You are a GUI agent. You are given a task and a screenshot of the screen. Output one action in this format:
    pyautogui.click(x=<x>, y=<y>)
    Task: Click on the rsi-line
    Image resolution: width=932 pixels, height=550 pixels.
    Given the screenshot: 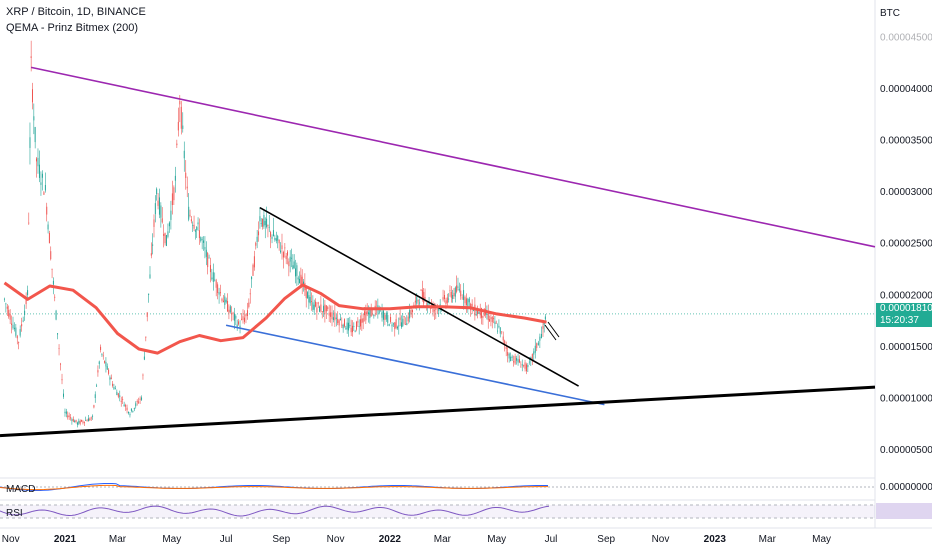 What is the action you would take?
    pyautogui.click(x=275, y=511)
    